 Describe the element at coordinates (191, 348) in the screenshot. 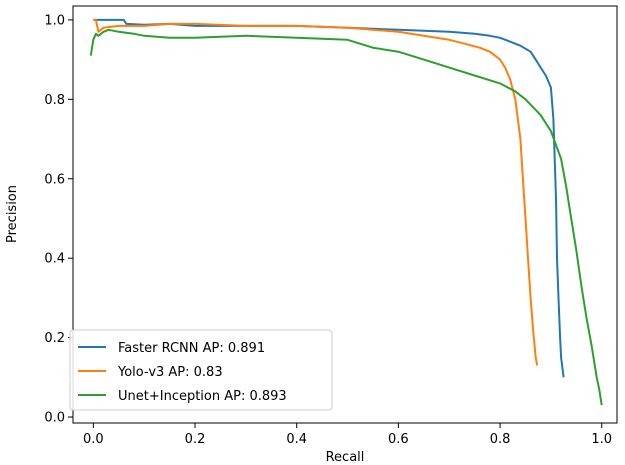

I see `legend-label-0: Faster RCNN AP: 0.891` at that location.